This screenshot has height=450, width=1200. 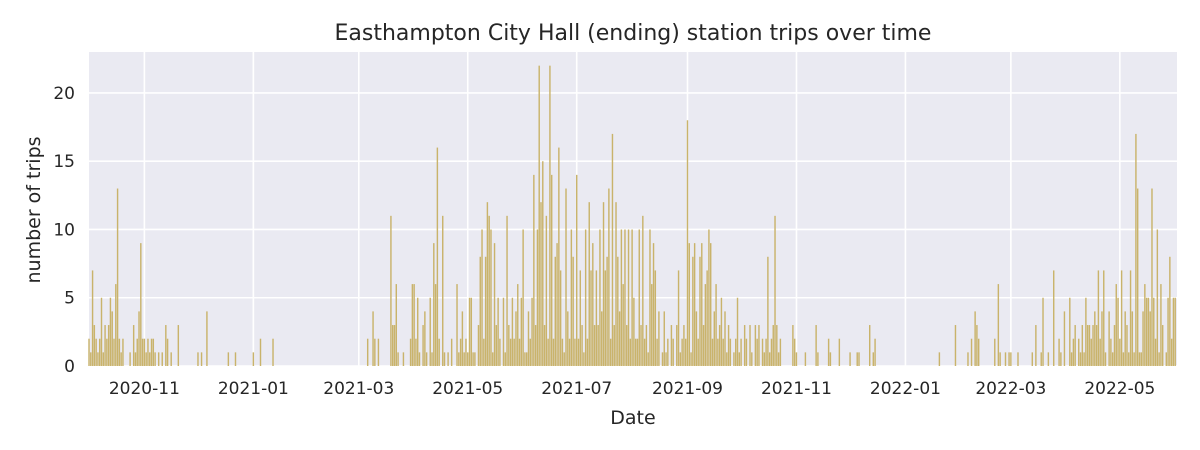 I want to click on x-tick-label: 2021-05, so click(x=467, y=389).